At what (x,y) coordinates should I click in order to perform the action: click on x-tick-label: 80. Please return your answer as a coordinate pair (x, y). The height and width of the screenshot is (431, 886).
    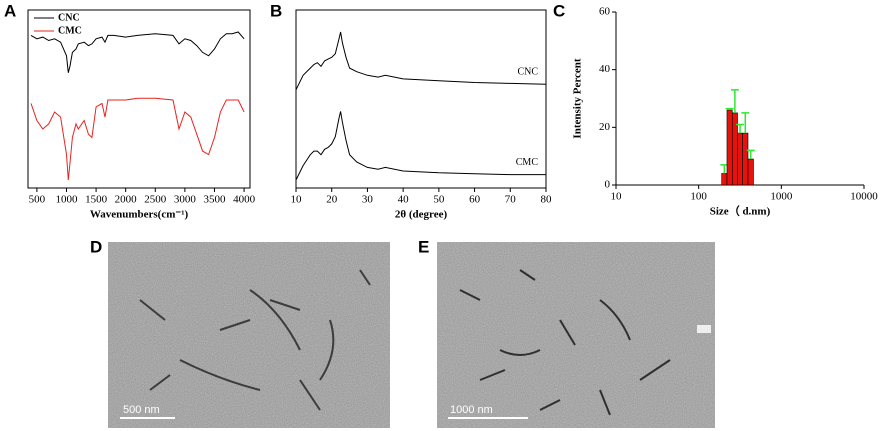
    Looking at the image, I should click on (547, 200).